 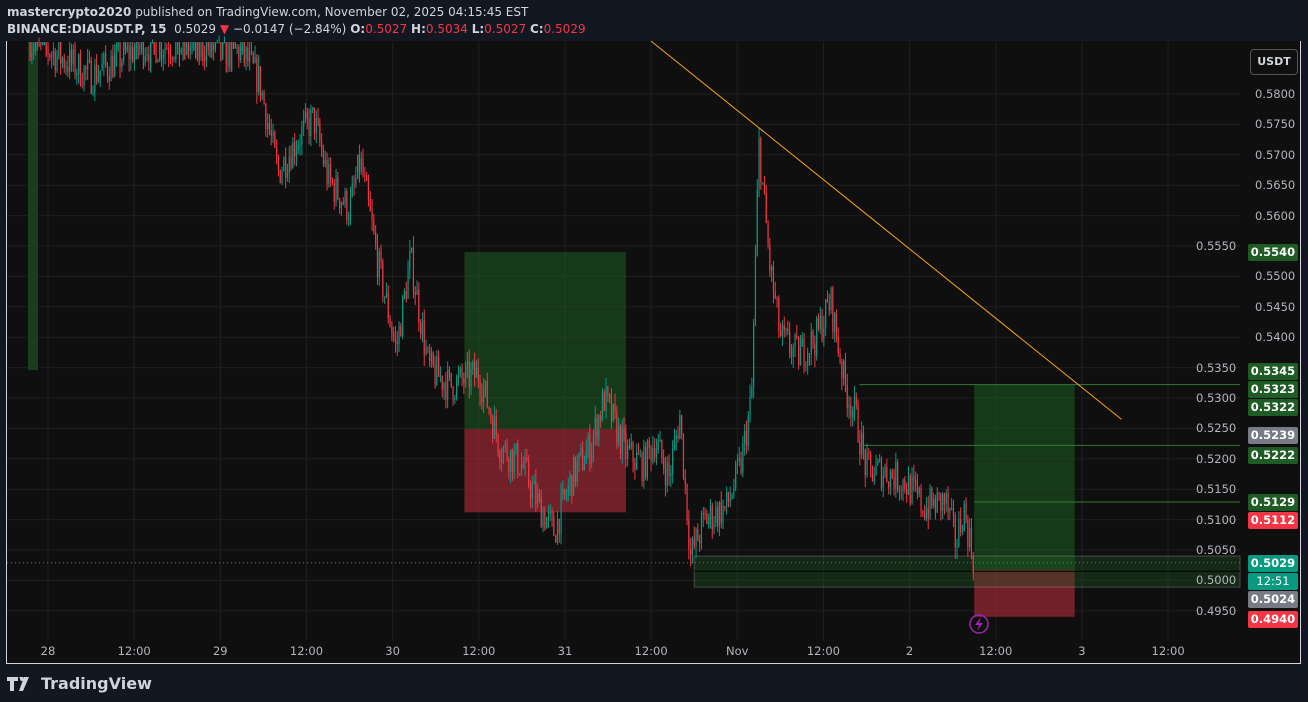 I want to click on lightning-icon, so click(x=979, y=624).